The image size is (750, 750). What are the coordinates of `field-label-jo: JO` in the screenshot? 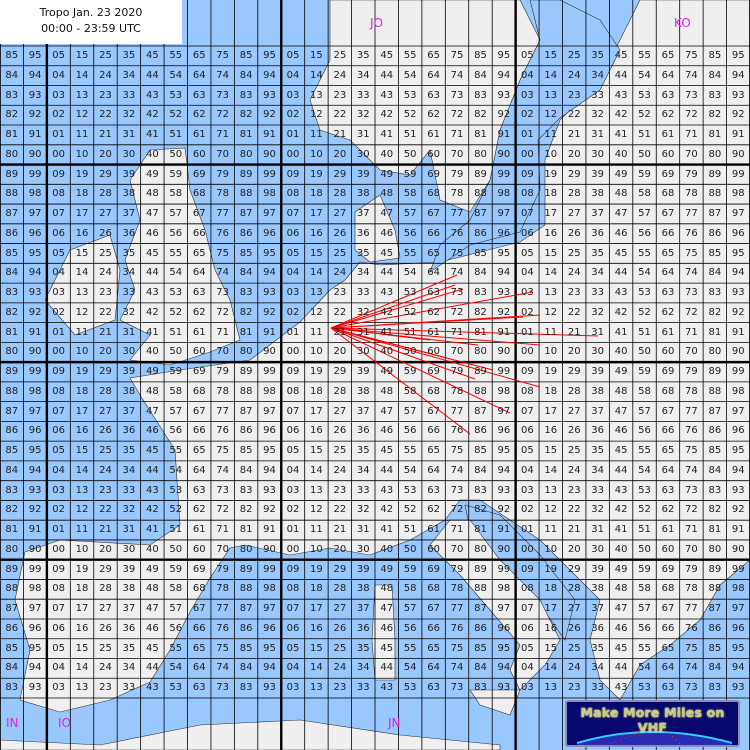 It's located at (376, 23).